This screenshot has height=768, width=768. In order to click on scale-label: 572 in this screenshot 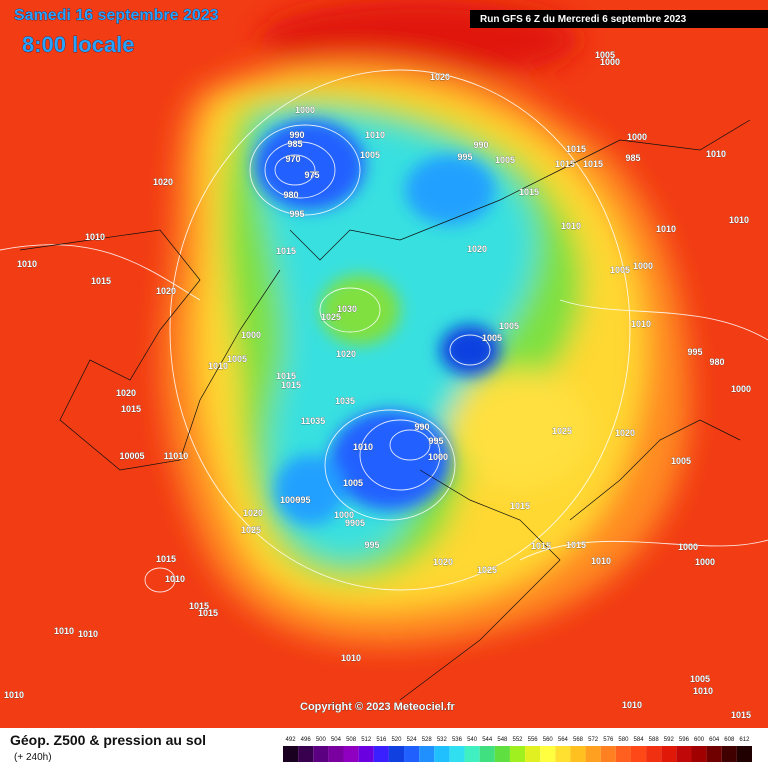, I will do `click(593, 740)`.